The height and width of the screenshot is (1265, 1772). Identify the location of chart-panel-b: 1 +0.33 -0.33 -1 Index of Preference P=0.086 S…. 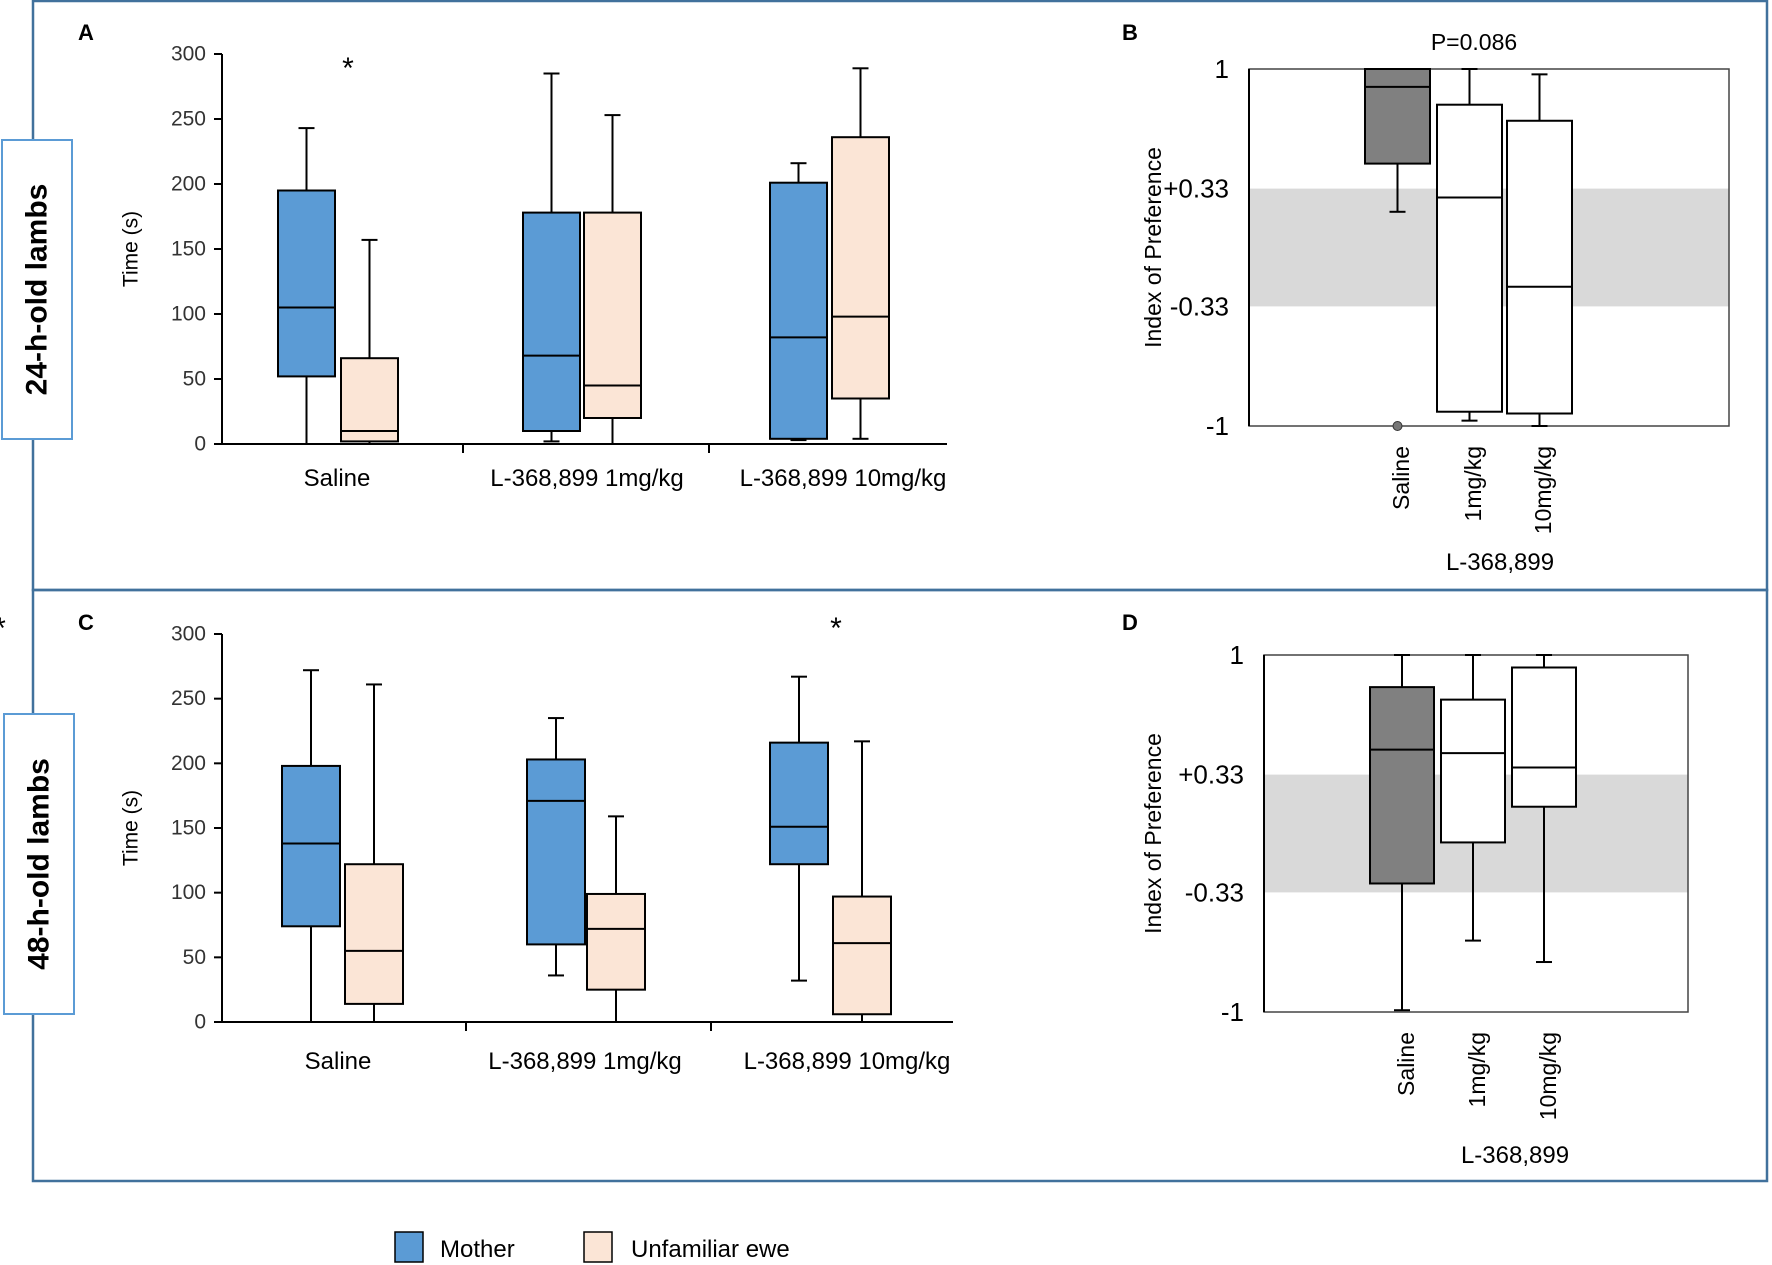
(1435, 302).